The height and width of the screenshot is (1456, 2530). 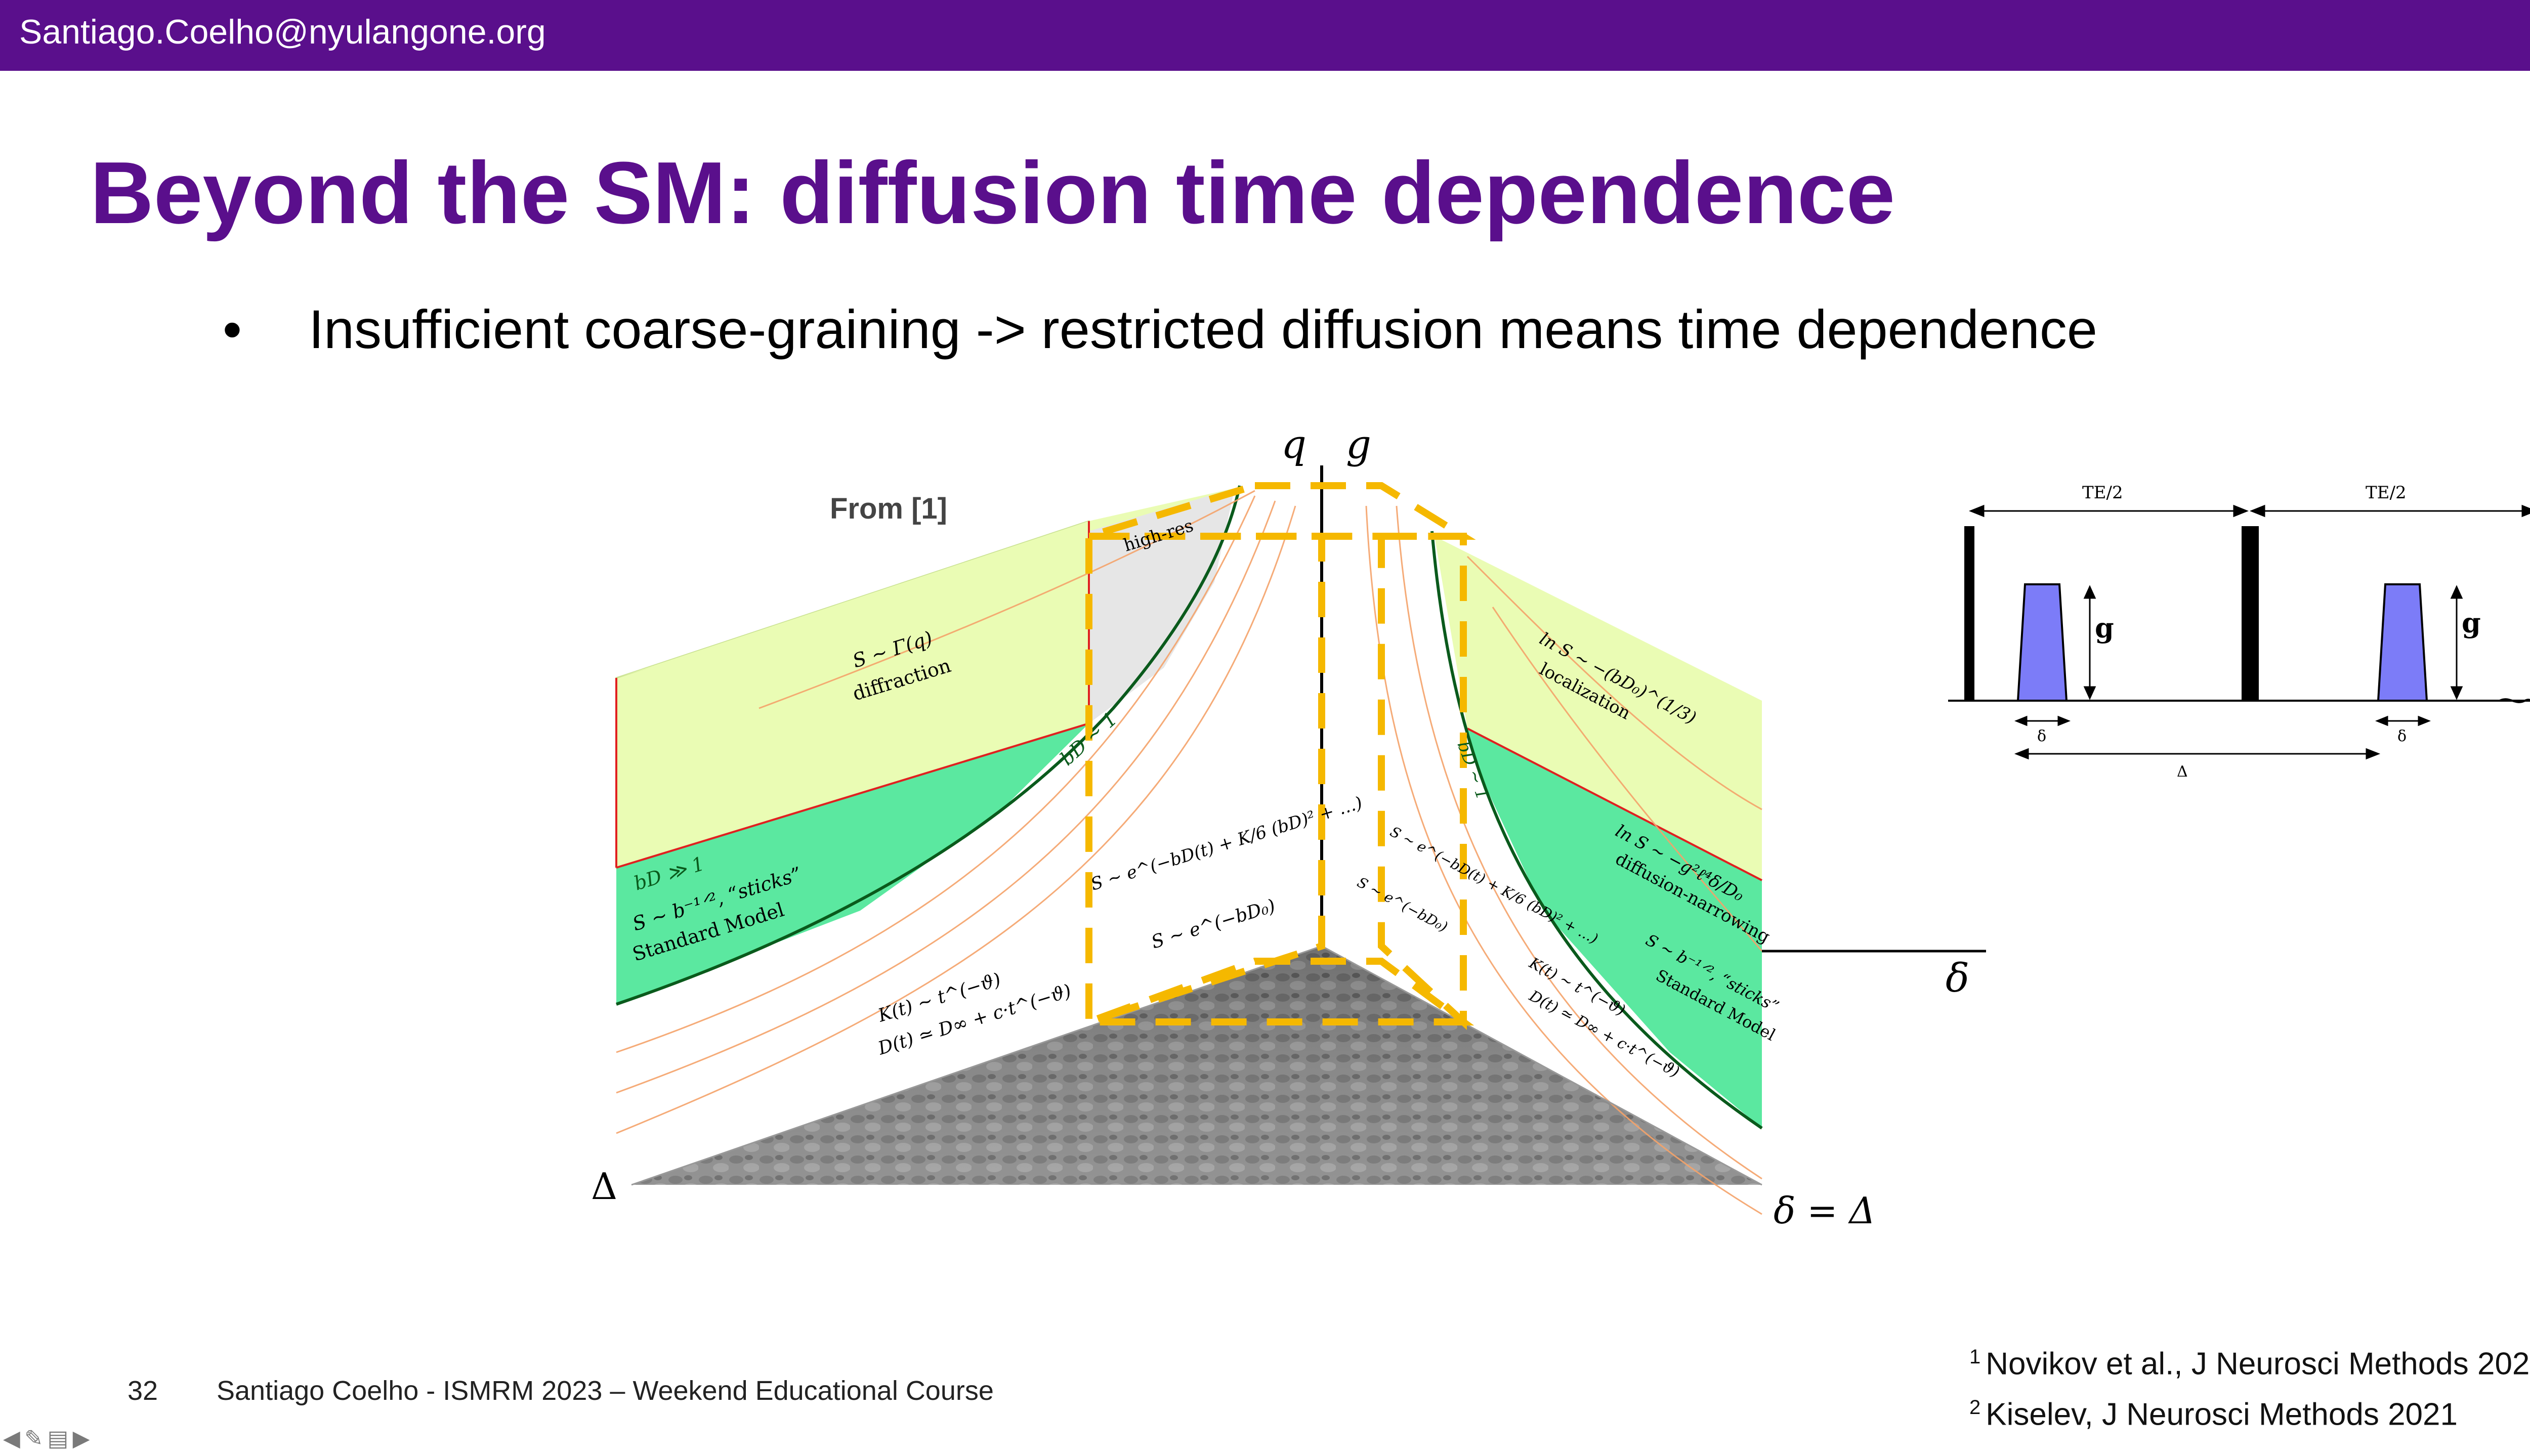 I want to click on dashed-box-top, so click(x=1281, y=511).